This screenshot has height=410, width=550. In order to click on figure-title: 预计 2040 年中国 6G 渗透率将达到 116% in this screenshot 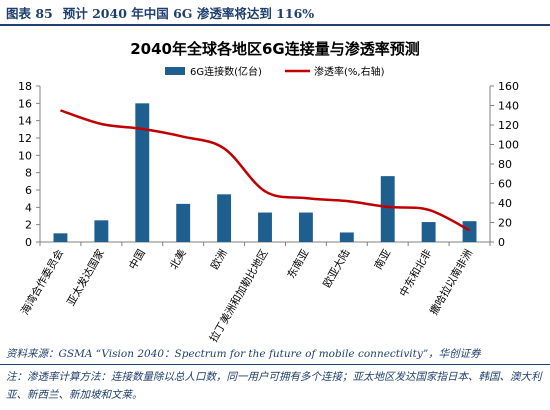, I will do `click(188, 13)`.